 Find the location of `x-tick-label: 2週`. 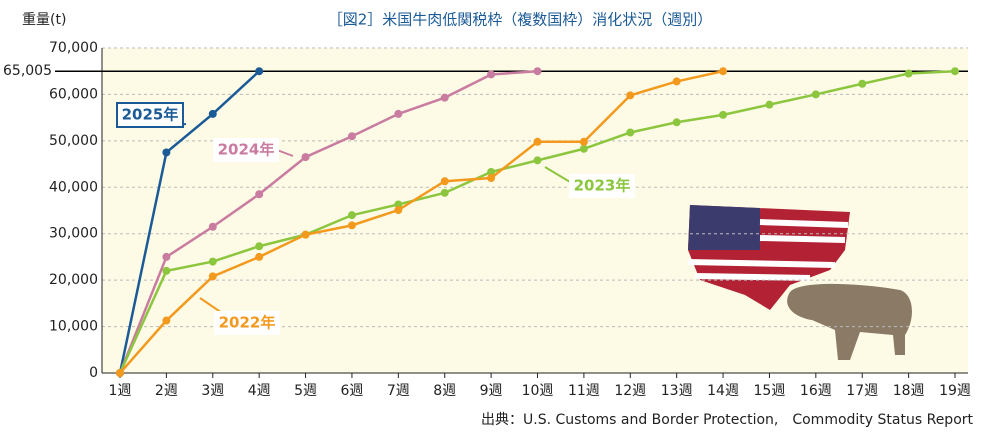

x-tick-label: 2週 is located at coordinates (166, 391).